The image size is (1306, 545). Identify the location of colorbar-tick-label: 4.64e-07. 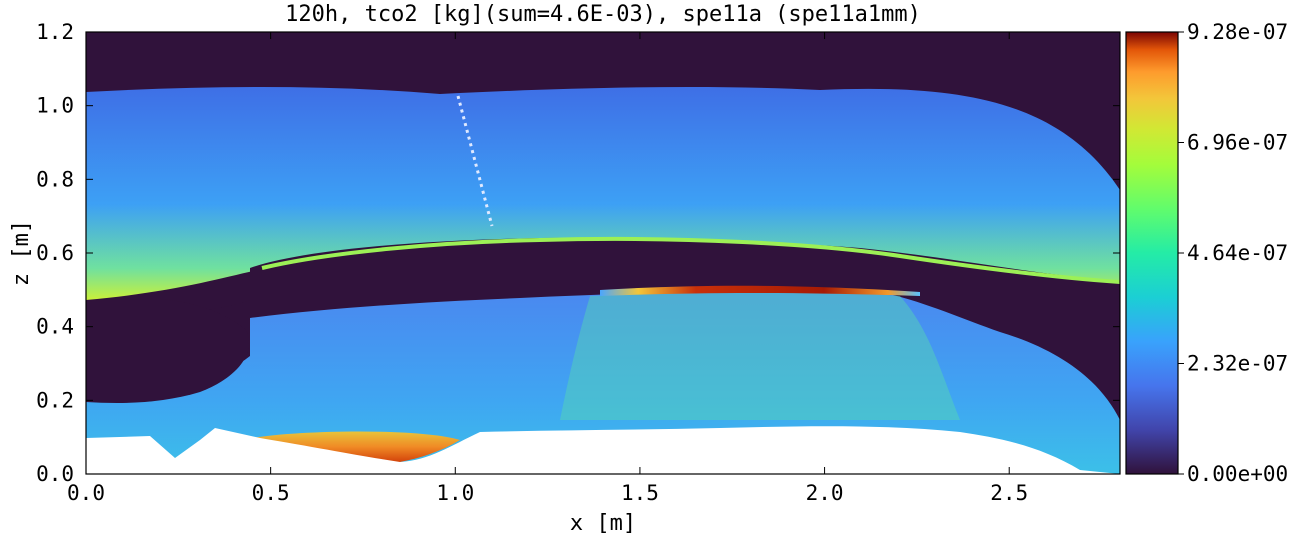
(1237, 253).